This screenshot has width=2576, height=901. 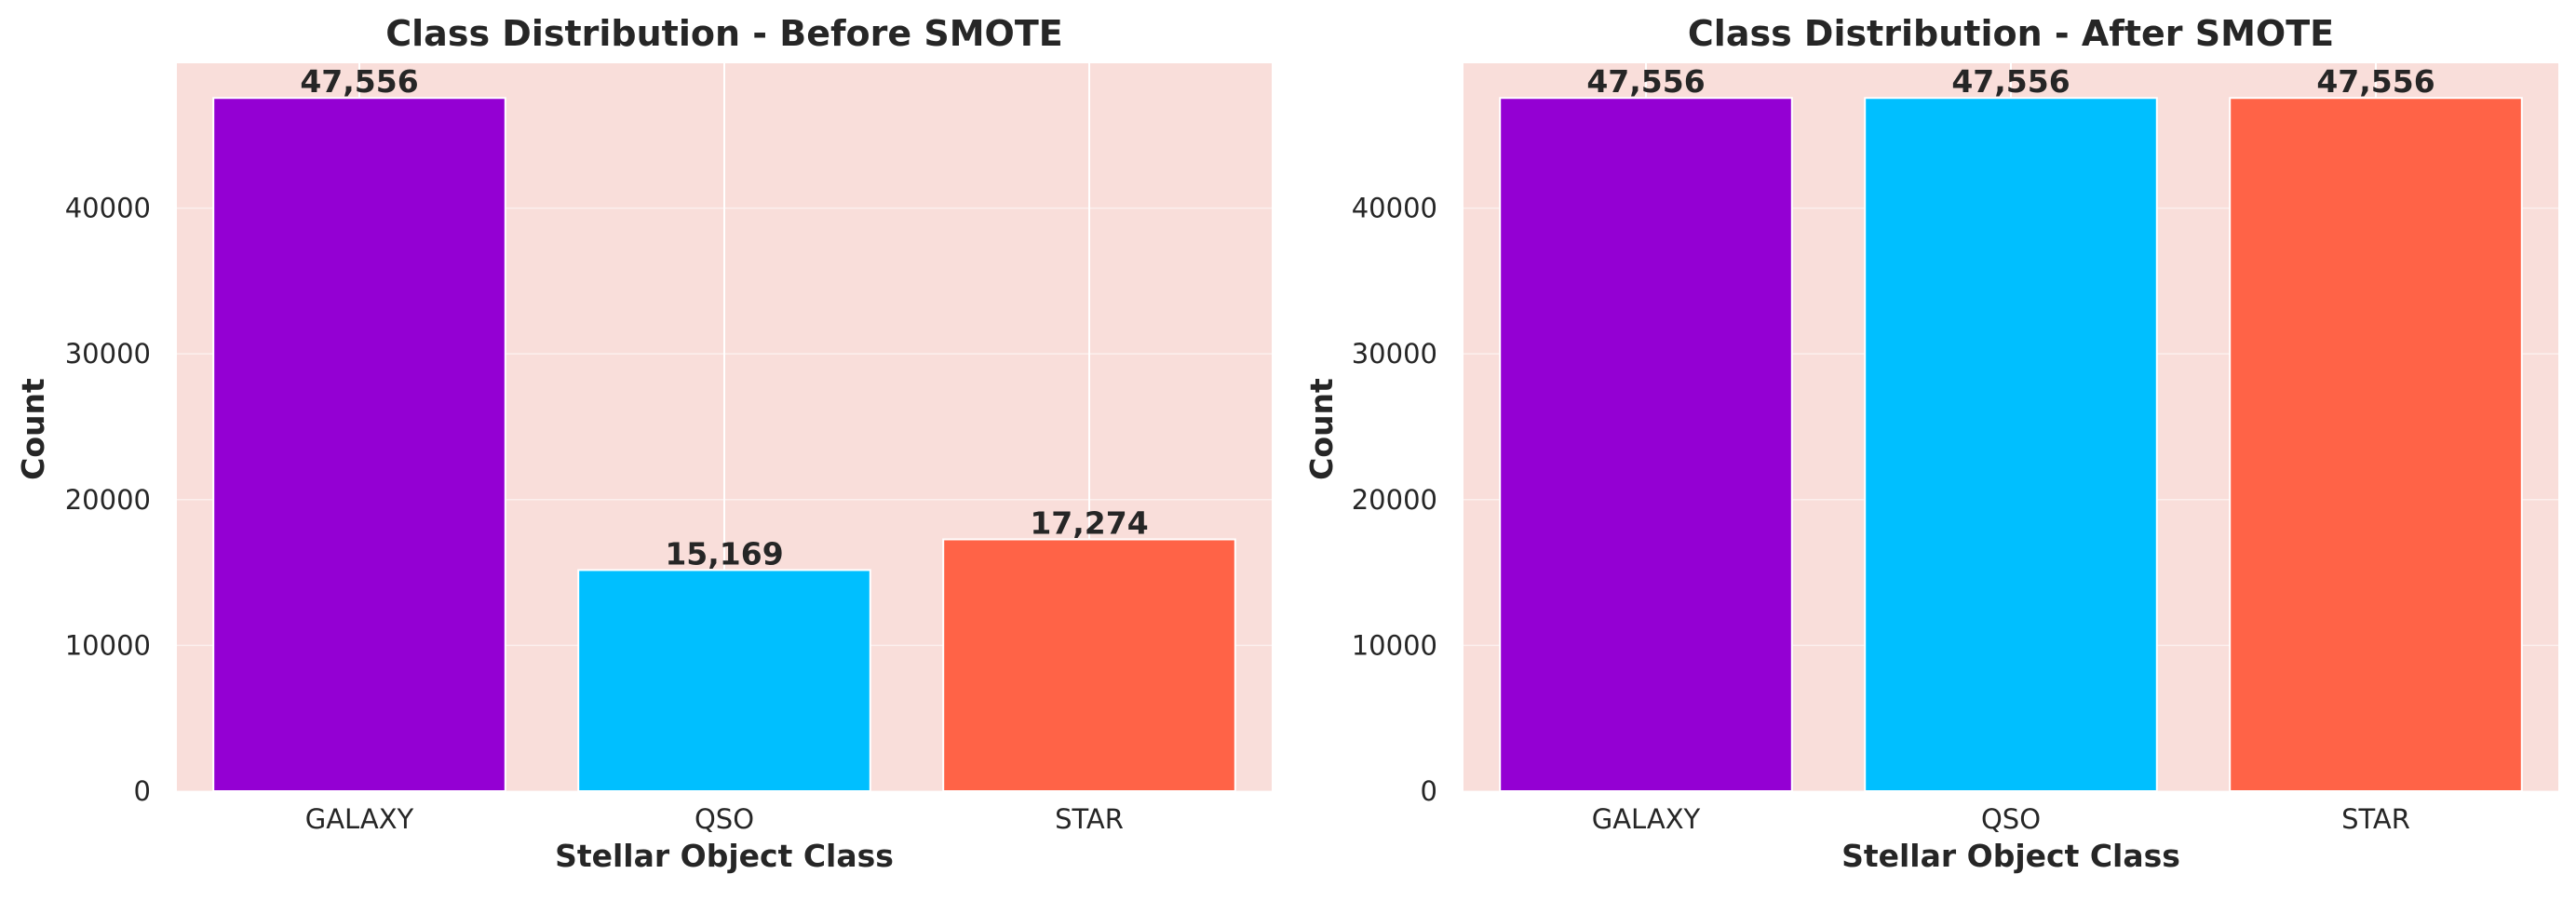 What do you see at coordinates (2011, 33) in the screenshot?
I see `chart-title: Class Distribution - After SMOTE` at bounding box center [2011, 33].